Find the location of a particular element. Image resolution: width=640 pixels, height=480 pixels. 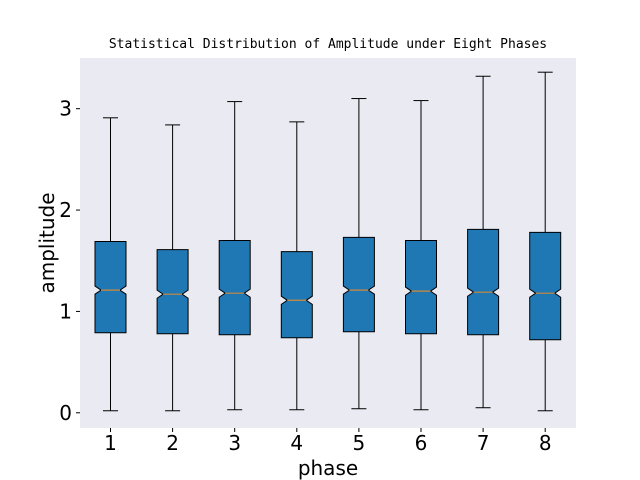

x-axis: 1 2 3 4 5 6 7 8 is located at coordinates (328, 441).